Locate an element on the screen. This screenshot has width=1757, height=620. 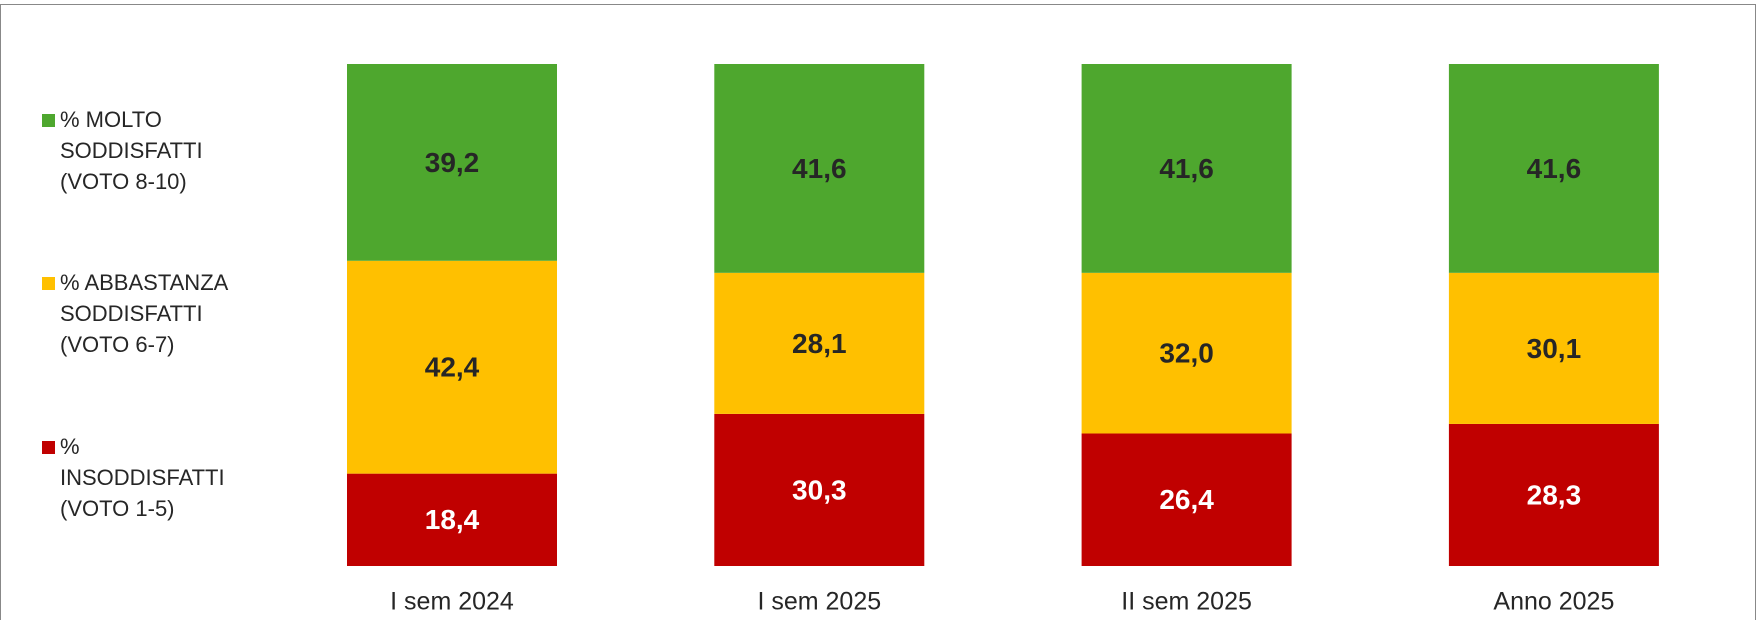
value-label: 28,3 is located at coordinates (1554, 494).